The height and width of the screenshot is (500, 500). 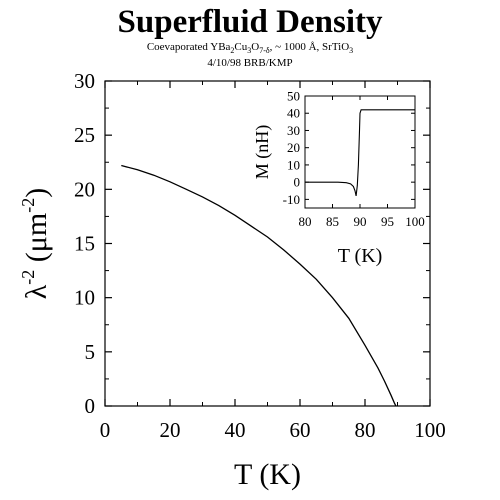 What do you see at coordinates (415, 221) in the screenshot?
I see `inset-x-tick-label: 100` at bounding box center [415, 221].